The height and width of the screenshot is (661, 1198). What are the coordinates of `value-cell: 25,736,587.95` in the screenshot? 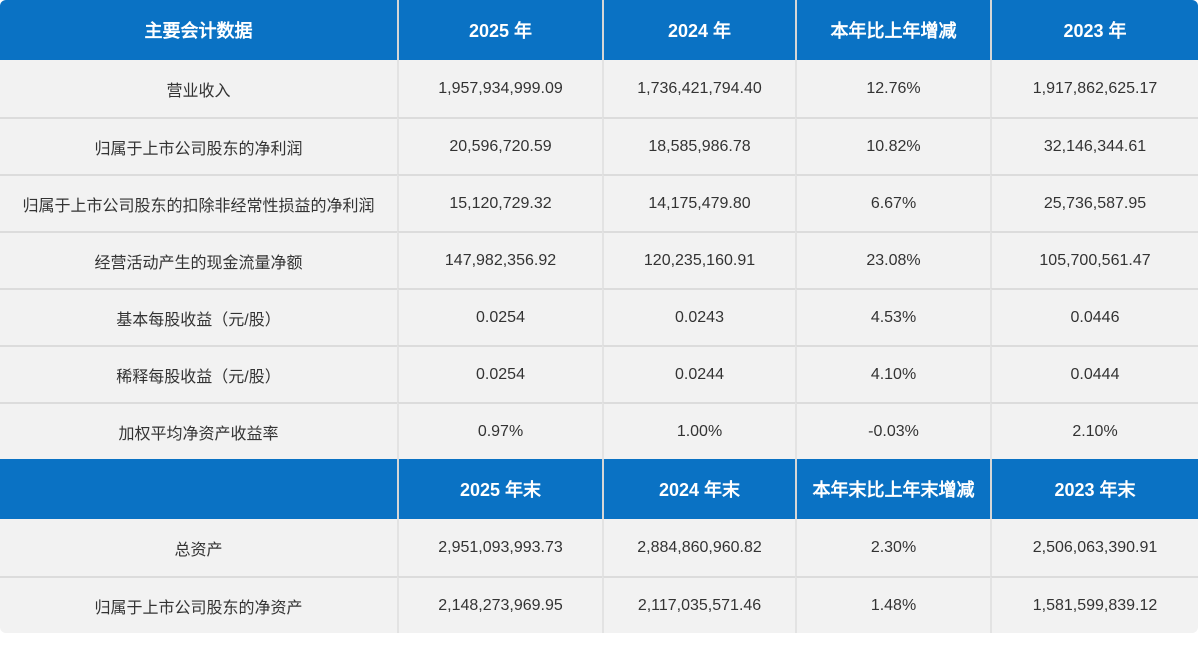 It's located at (1094, 202).